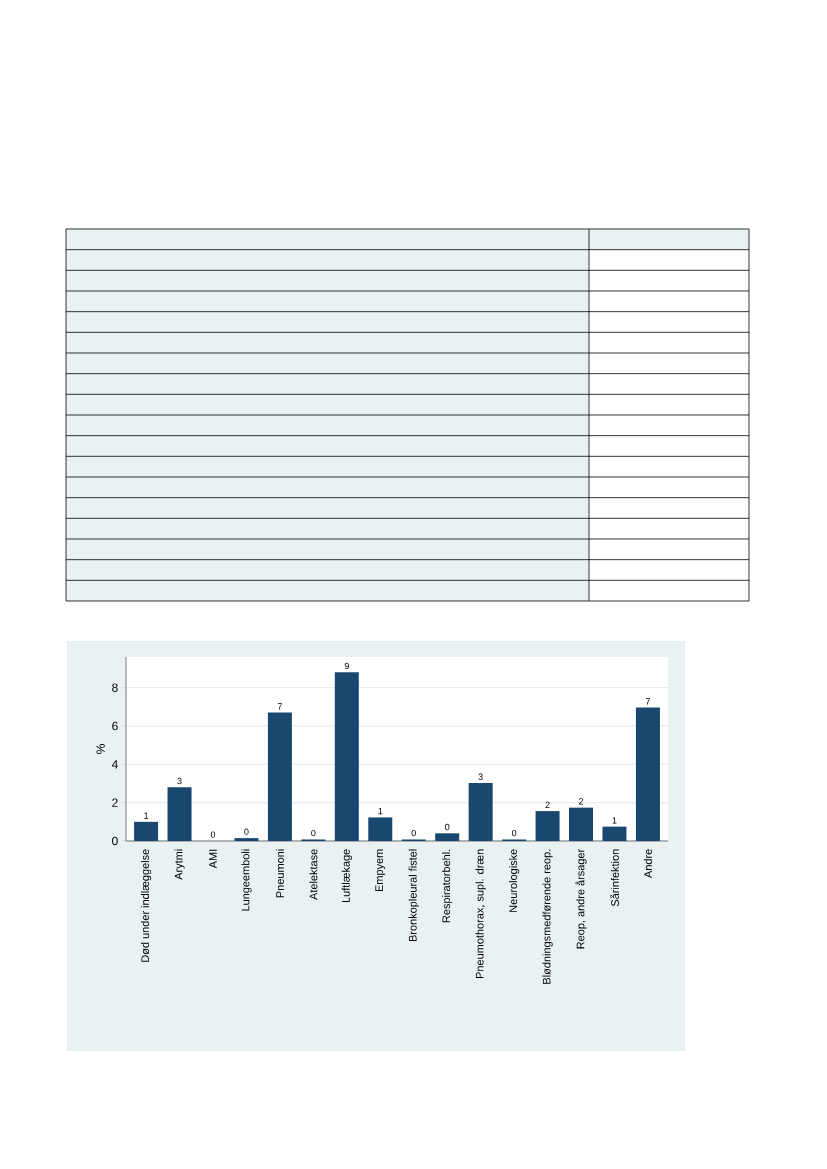 The image size is (827, 1169). I want to click on x-tick-label: Lungeemboli, so click(246, 880).